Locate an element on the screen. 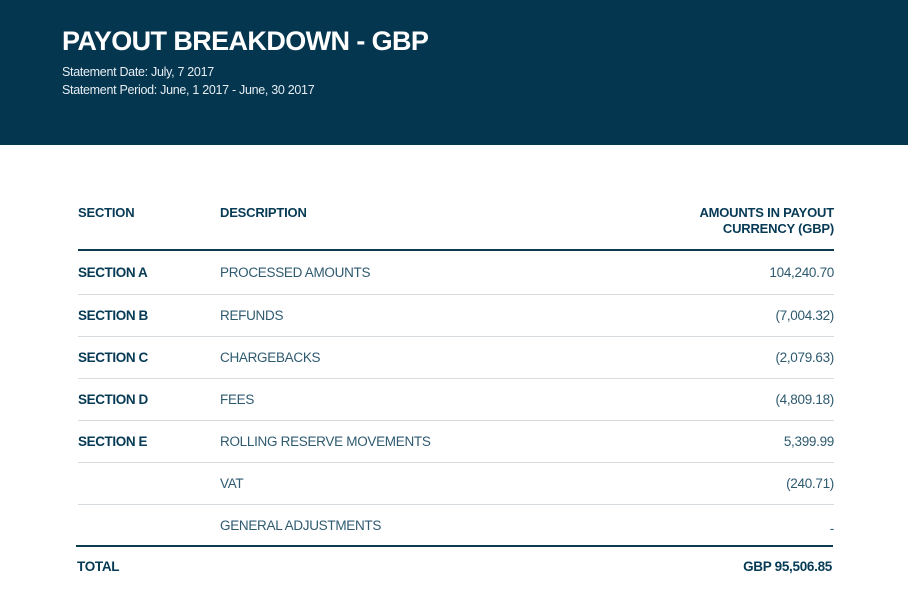 Image resolution: width=908 pixels, height=595 pixels. statement-date: Statement Date: July, 7 2017 is located at coordinates (138, 72).